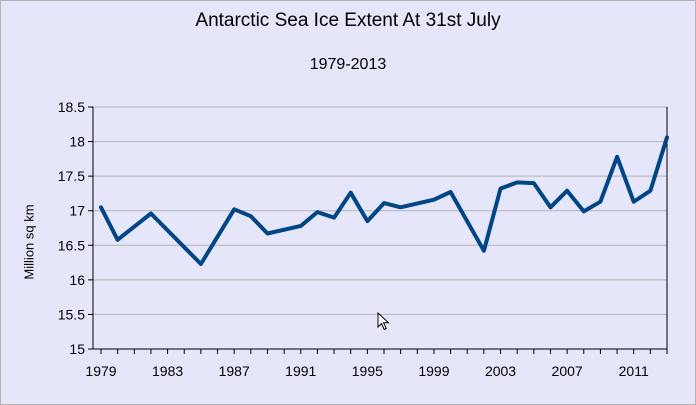 The height and width of the screenshot is (405, 696). What do you see at coordinates (567, 371) in the screenshot?
I see `x-tick-label: 2007` at bounding box center [567, 371].